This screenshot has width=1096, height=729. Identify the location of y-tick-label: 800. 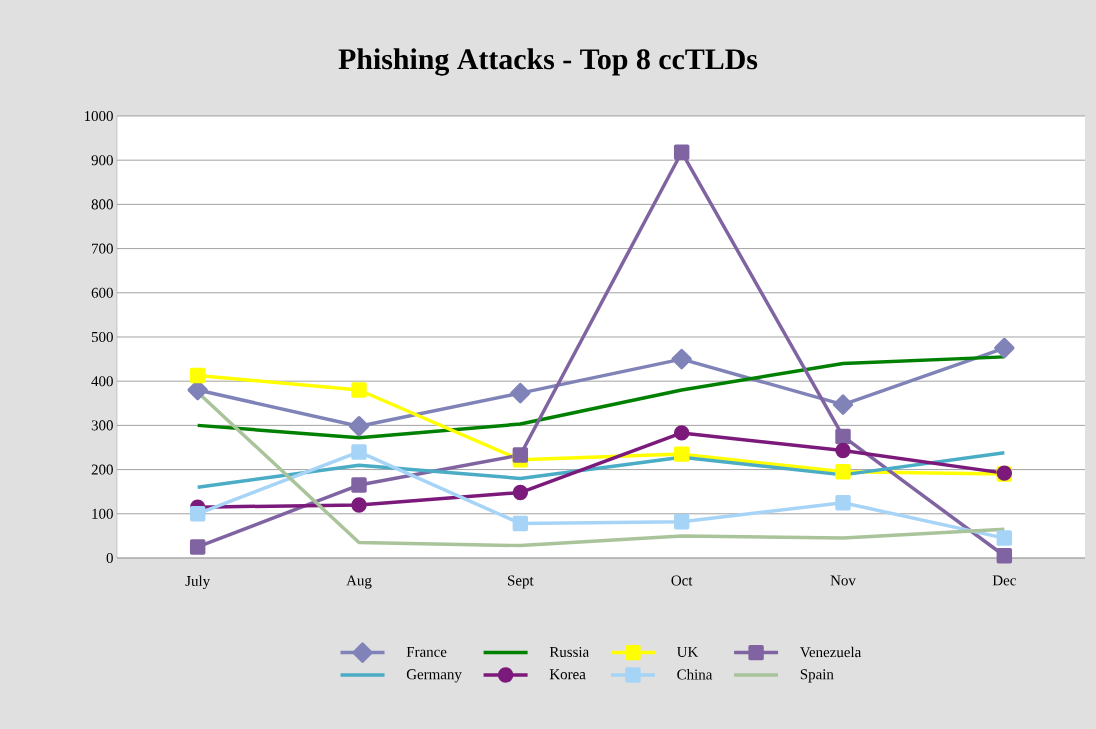
(102, 204).